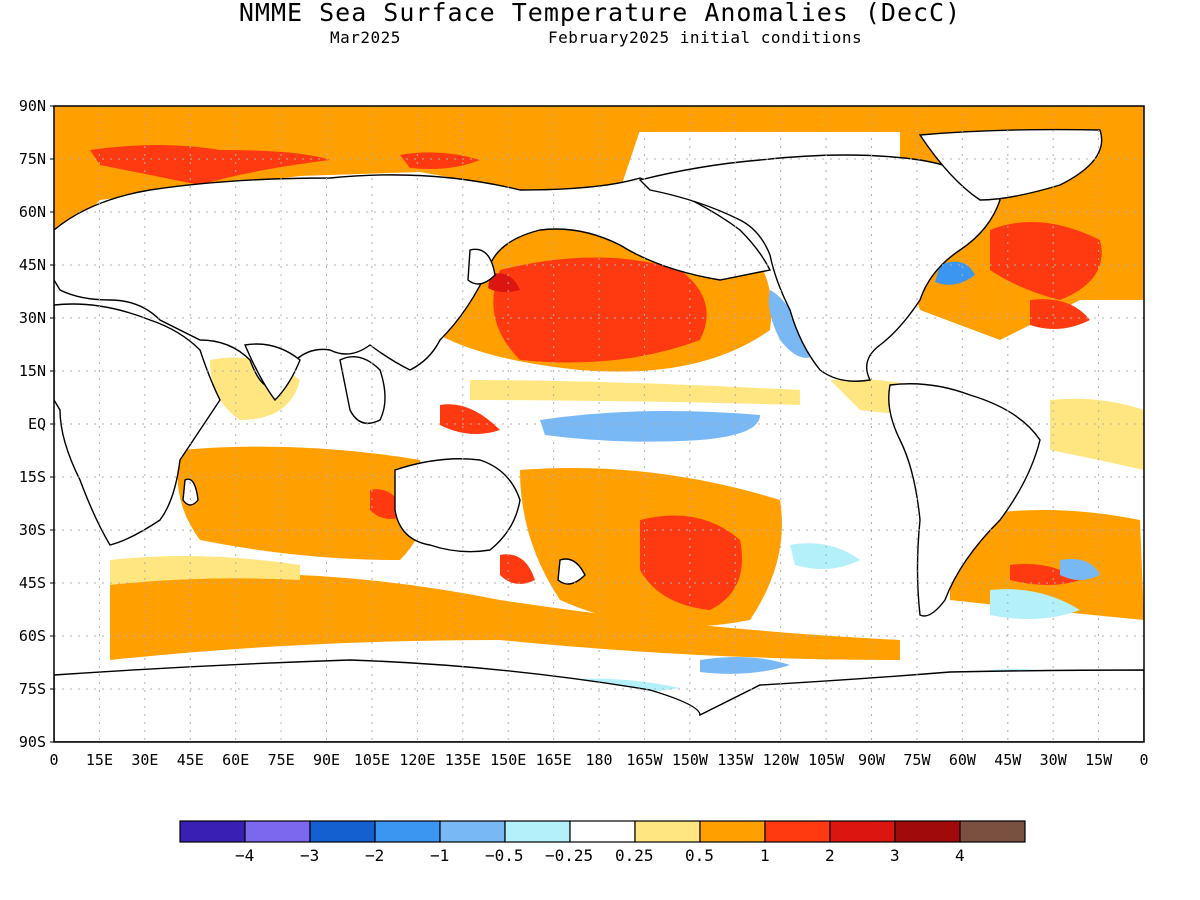 This screenshot has width=1200, height=900. I want to click on lon-label: 165E, so click(553, 760).